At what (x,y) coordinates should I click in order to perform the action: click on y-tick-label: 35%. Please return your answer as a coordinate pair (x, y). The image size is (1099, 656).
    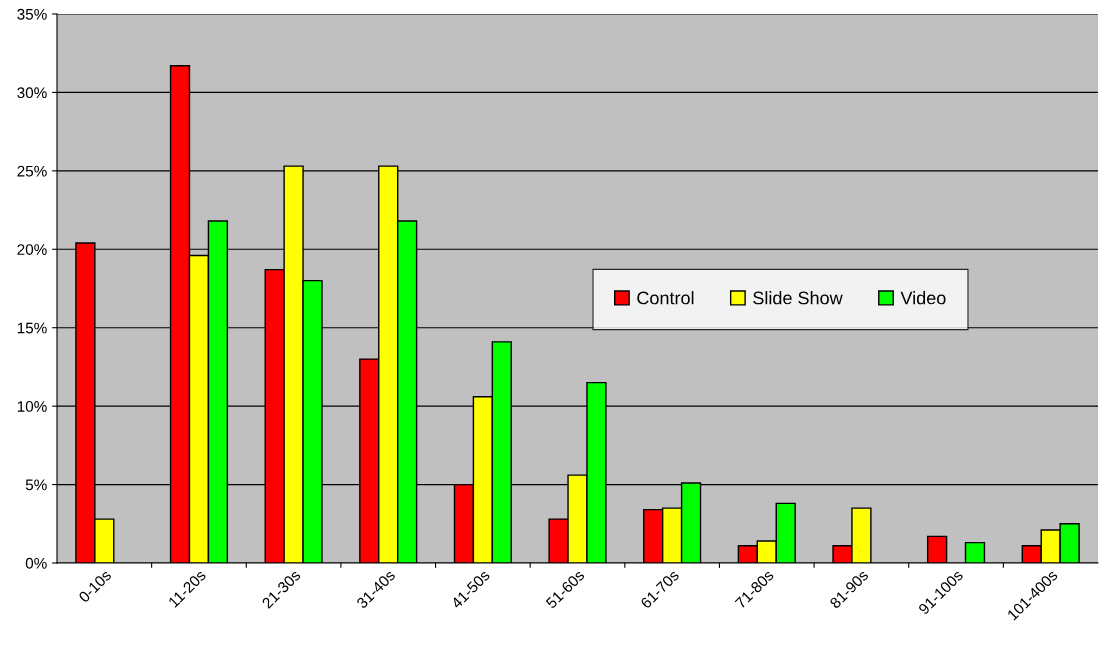
    Looking at the image, I should click on (32, 14).